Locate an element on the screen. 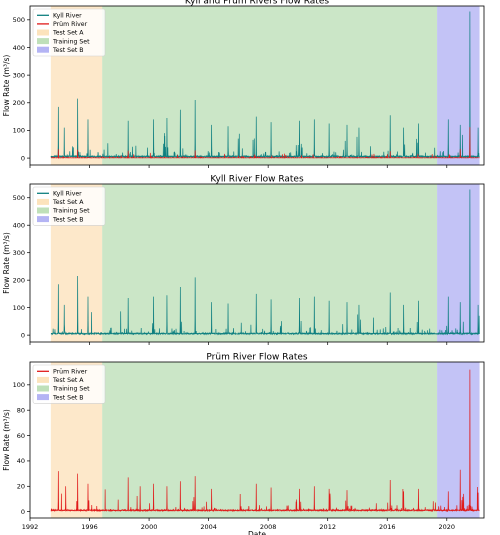 This screenshot has width=500, height=535. chart-title: Kyll and Prüm Rivers Flow Rates is located at coordinates (257, 3).